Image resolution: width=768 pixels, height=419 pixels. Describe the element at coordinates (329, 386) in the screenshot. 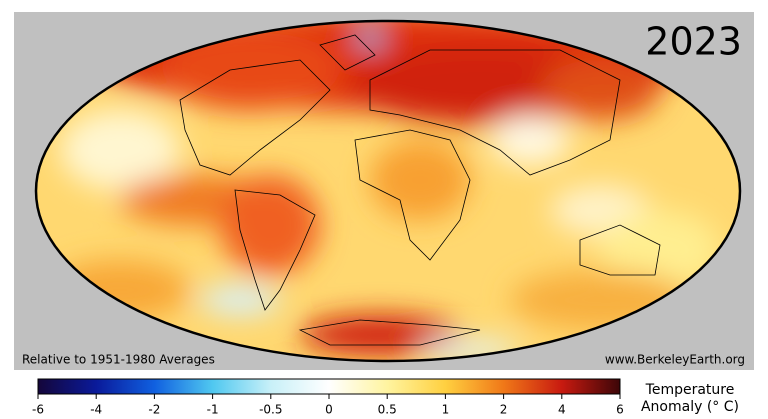

I see `colorbar` at that location.